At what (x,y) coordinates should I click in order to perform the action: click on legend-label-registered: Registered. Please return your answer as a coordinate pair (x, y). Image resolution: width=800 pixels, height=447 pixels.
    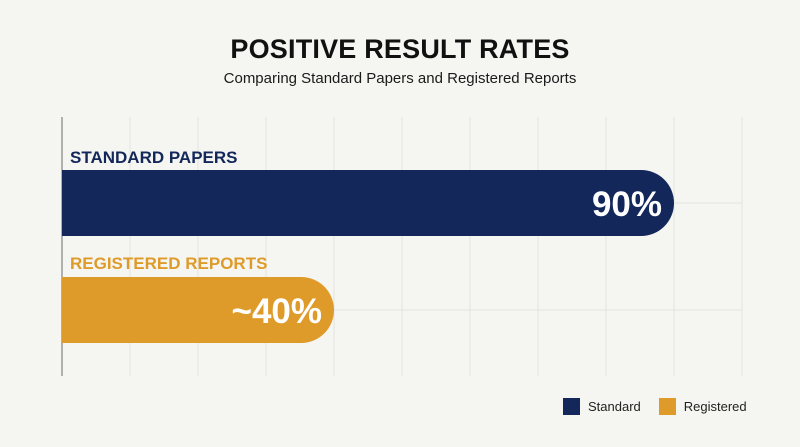
    Looking at the image, I should click on (715, 406).